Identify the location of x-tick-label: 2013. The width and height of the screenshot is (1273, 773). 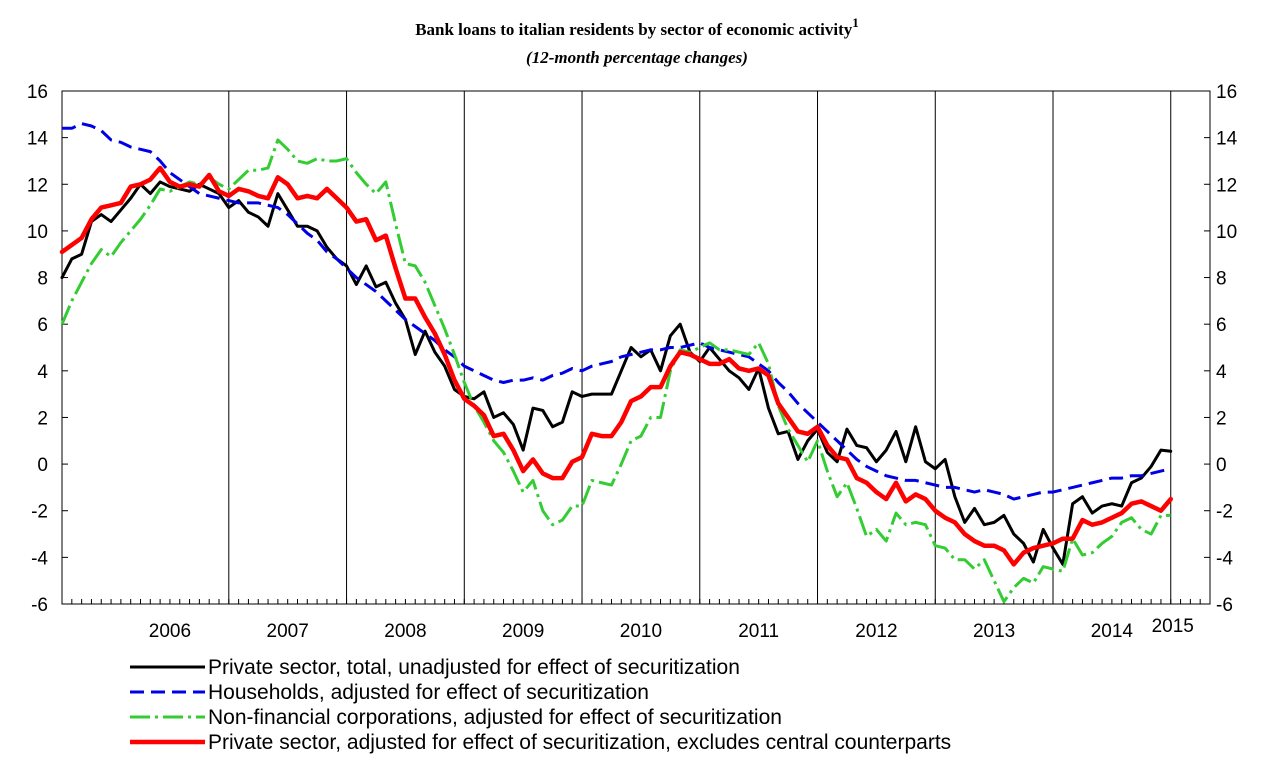
(994, 631).